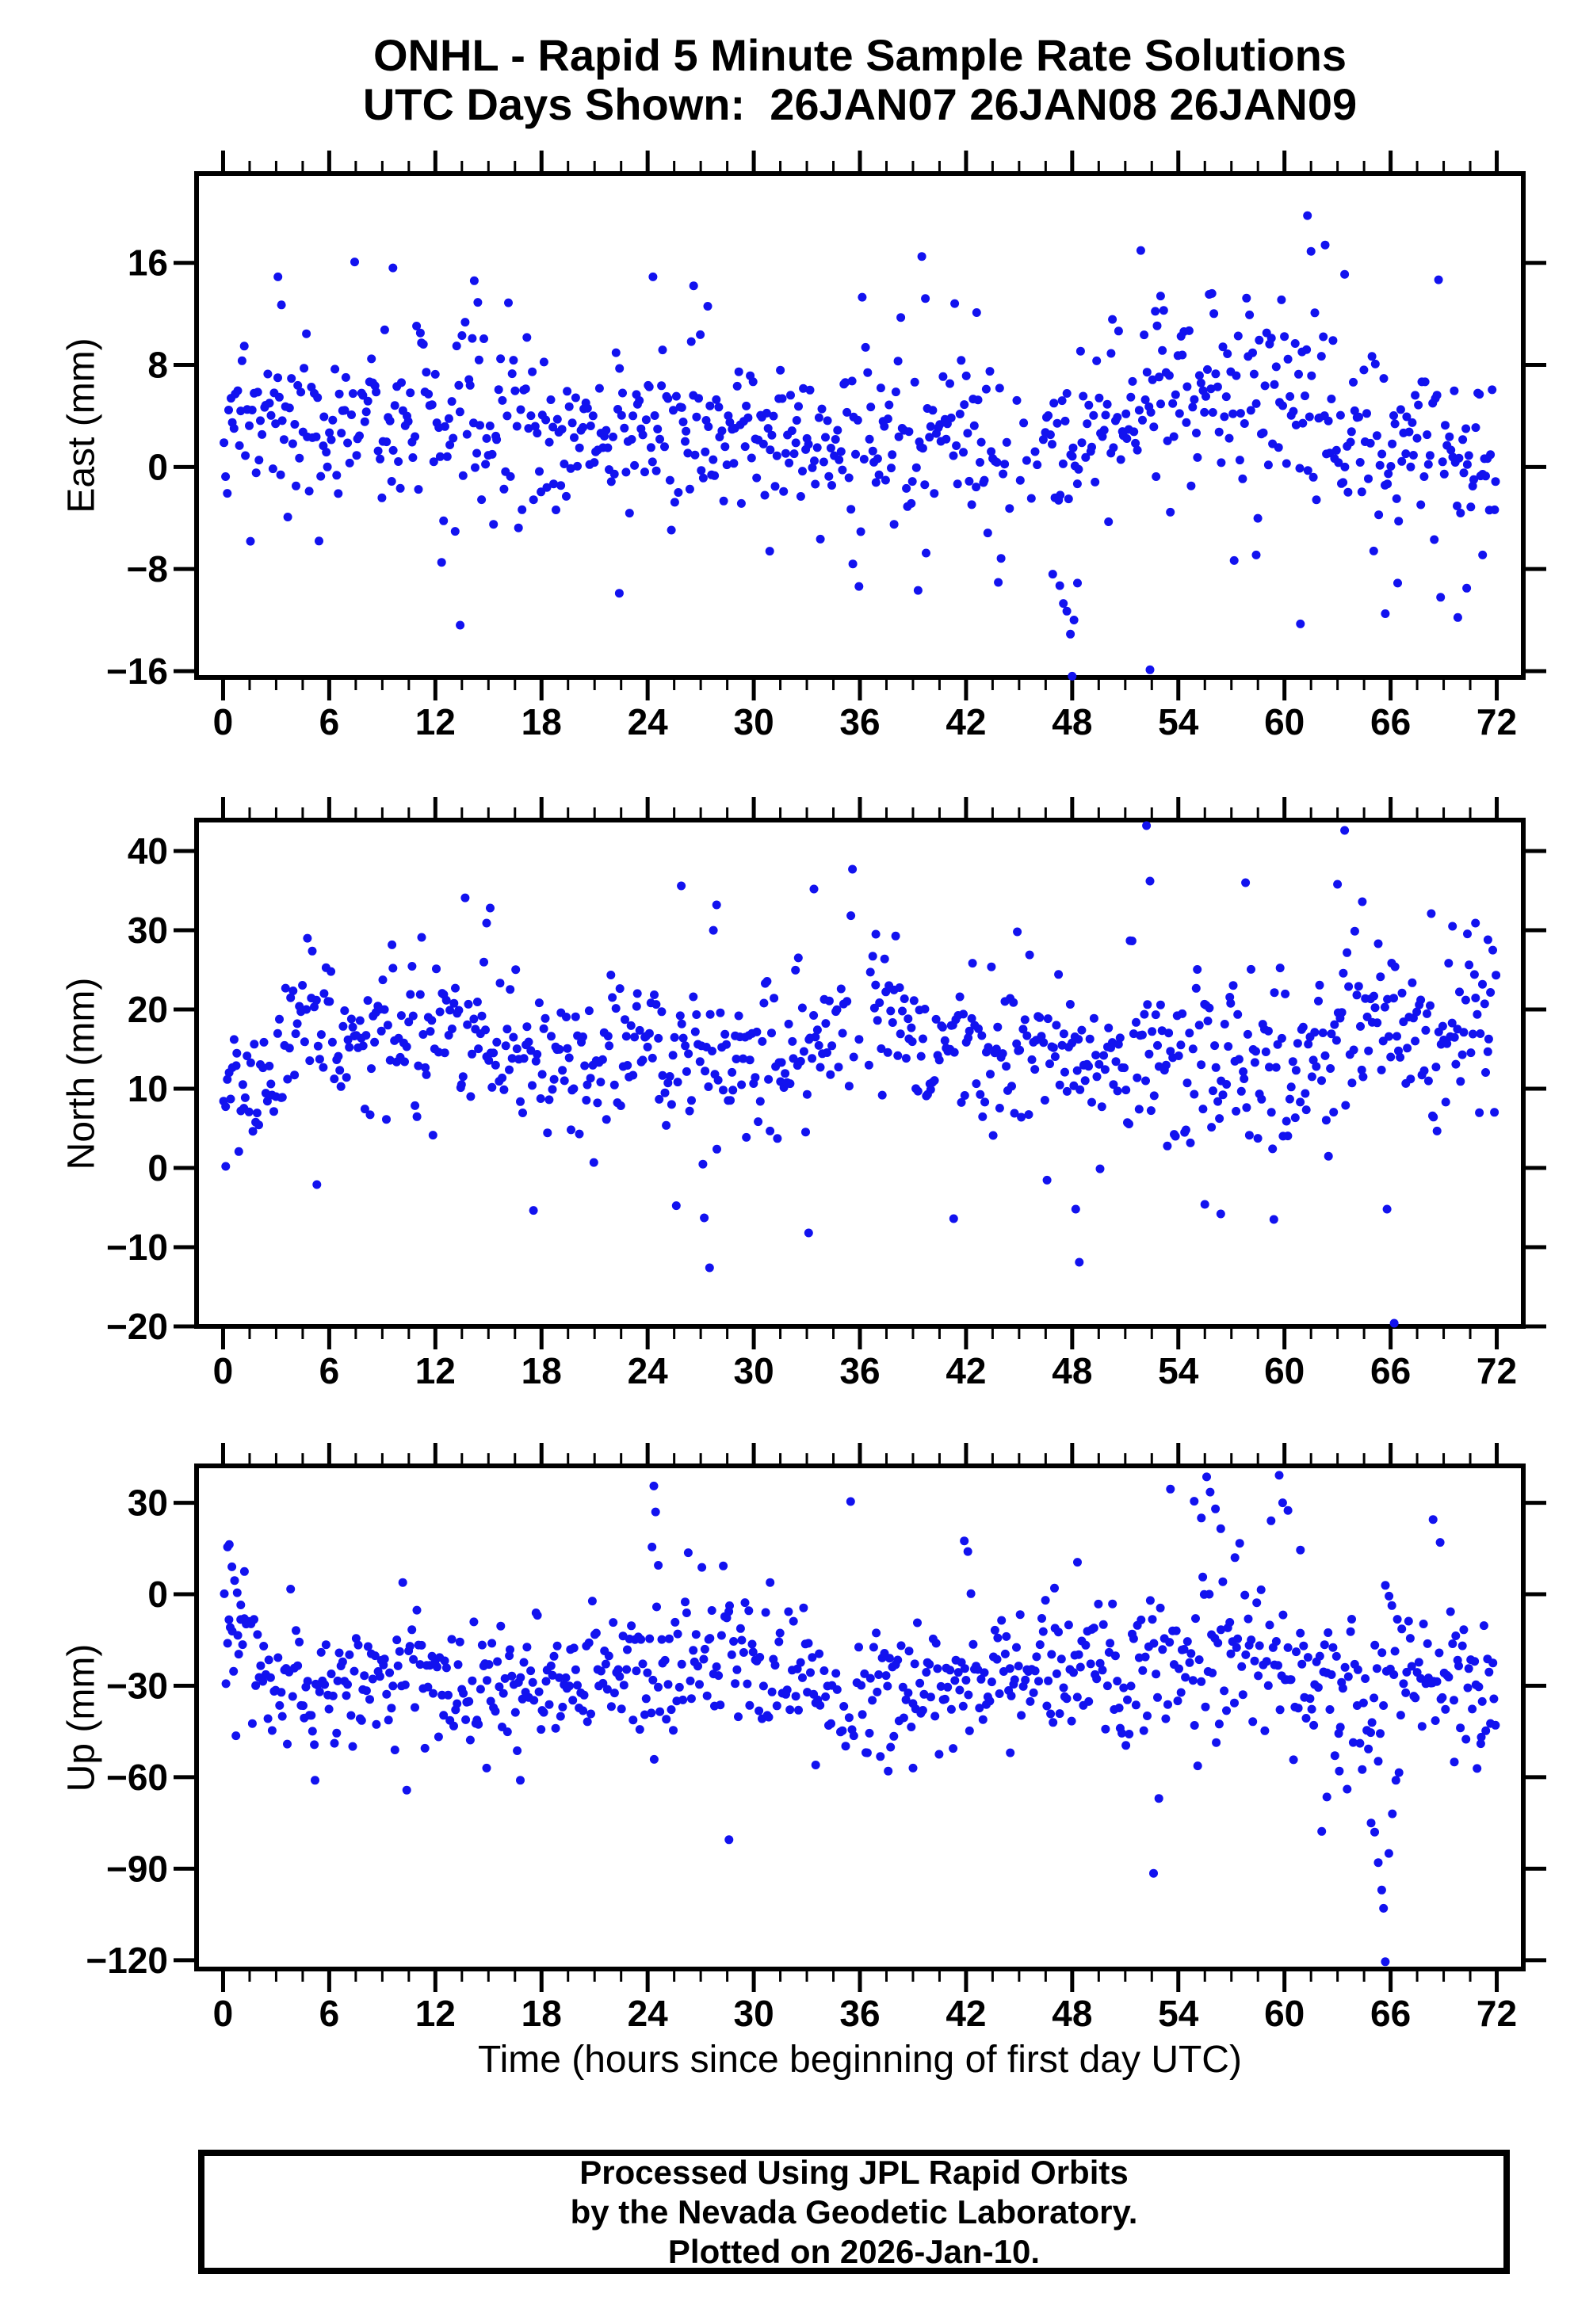 The image size is (1574, 2324). What do you see at coordinates (541, 1370) in the screenshot?
I see `north-x-tick-label: 18` at bounding box center [541, 1370].